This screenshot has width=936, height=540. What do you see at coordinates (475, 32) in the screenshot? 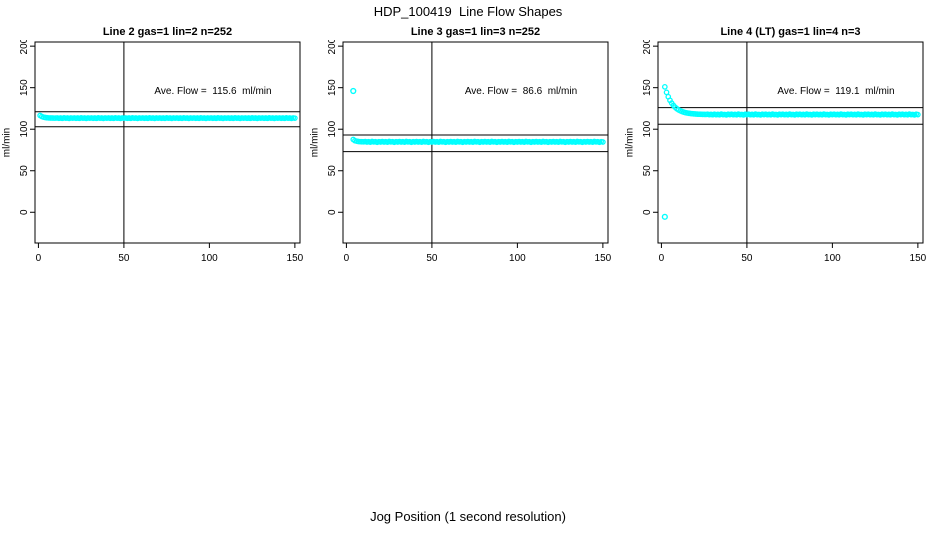
I see `panel-title-line3: Line 3 gas=1 lin=3 n=252` at bounding box center [475, 32].